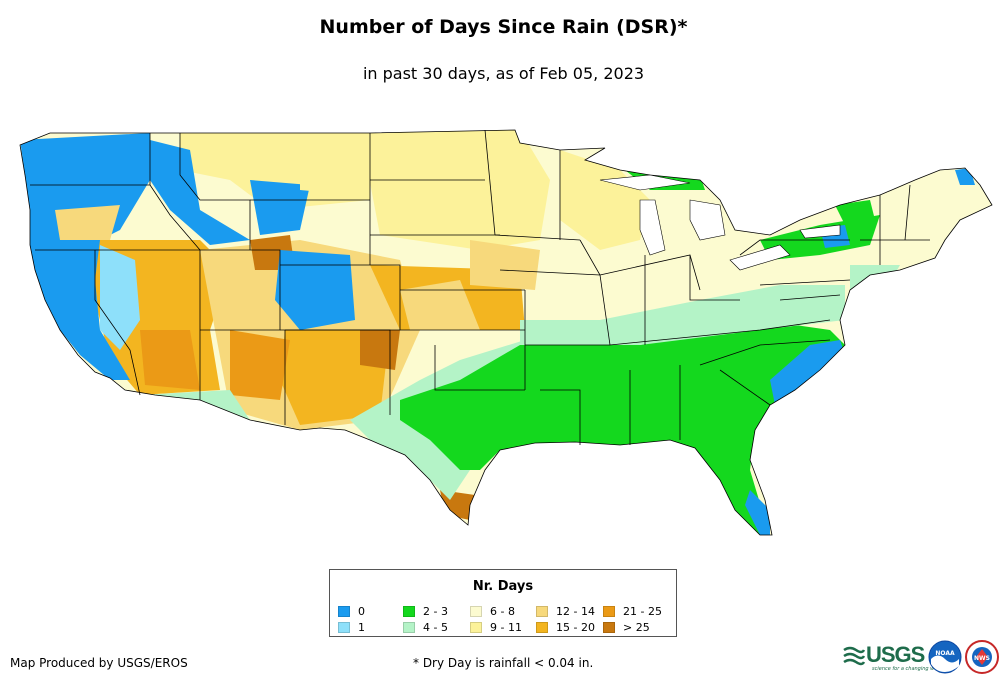 Image resolution: width=1007 pixels, height=691 pixels. I want to click on noaa-label: NOAA, so click(945, 653).